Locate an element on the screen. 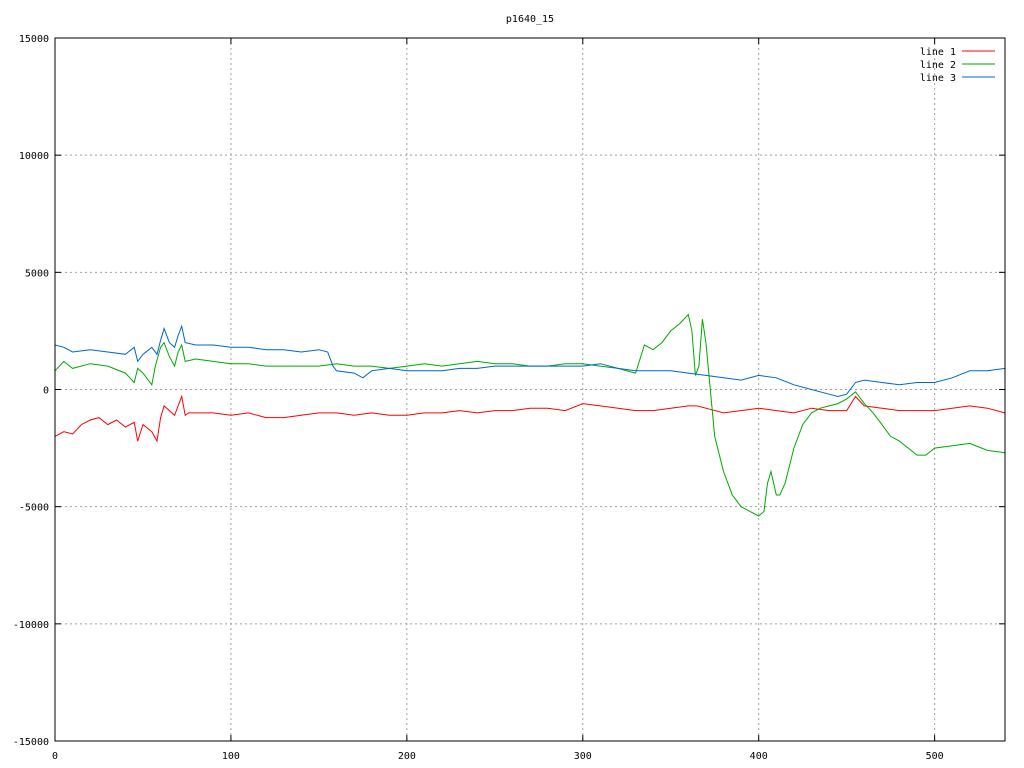 Image resolution: width=1024 pixels, height=768 pixels. legend-label: line 2 is located at coordinates (938, 65).